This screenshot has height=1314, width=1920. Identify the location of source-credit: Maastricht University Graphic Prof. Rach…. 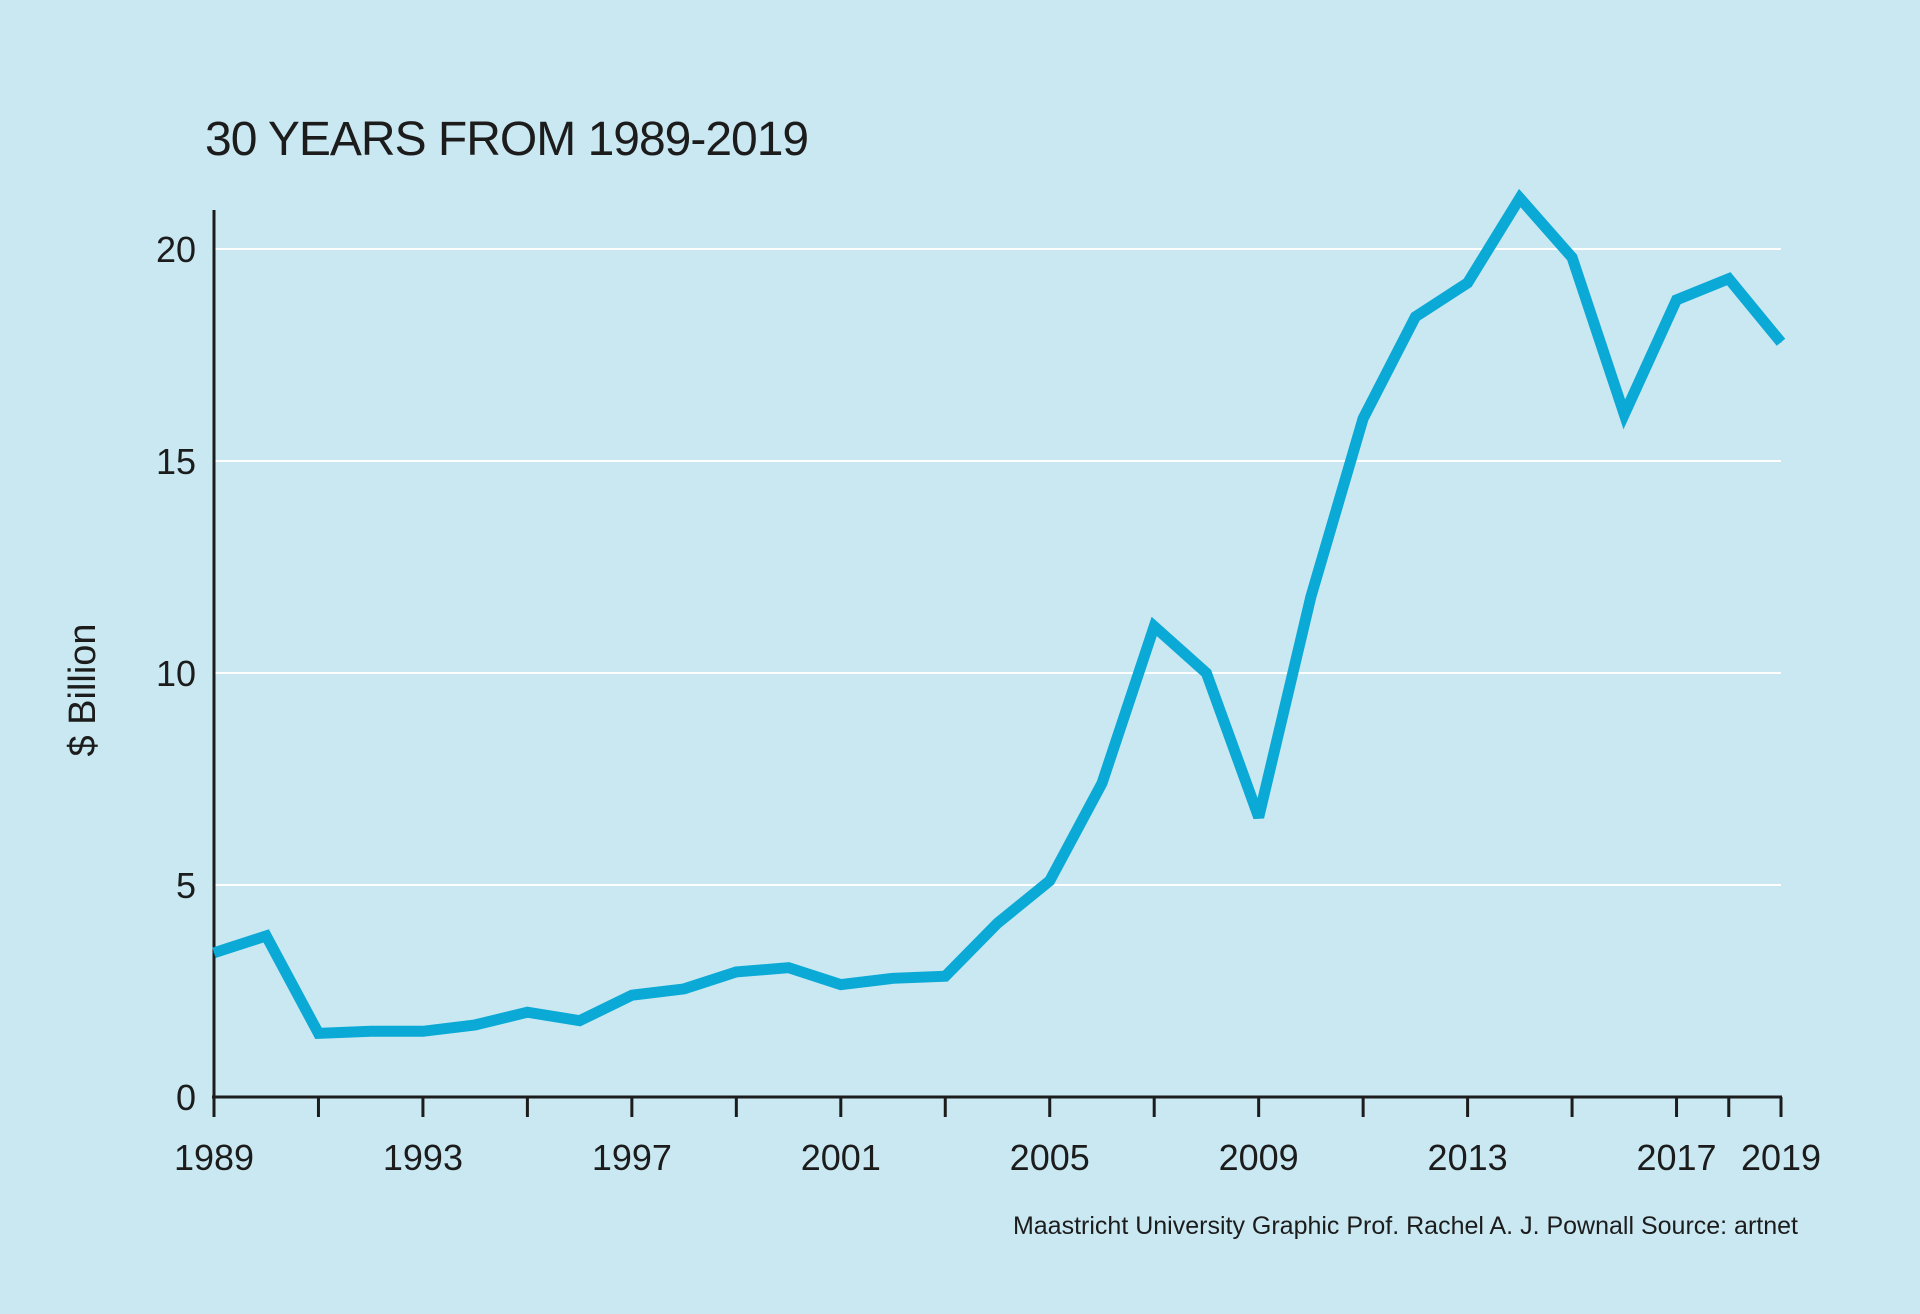
(1405, 1226).